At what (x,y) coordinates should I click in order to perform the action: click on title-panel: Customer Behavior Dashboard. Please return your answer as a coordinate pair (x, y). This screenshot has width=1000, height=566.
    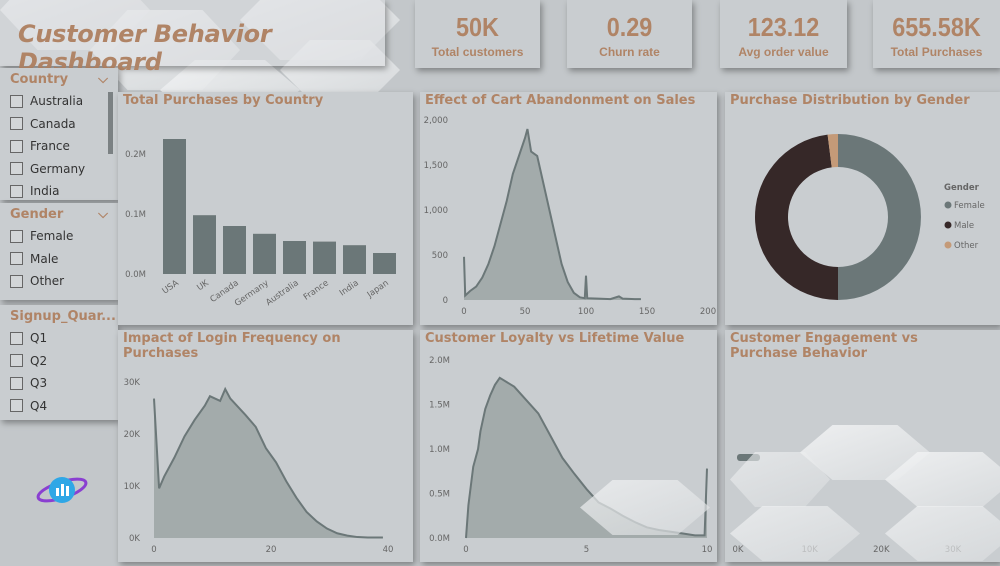
    Looking at the image, I should click on (192, 38).